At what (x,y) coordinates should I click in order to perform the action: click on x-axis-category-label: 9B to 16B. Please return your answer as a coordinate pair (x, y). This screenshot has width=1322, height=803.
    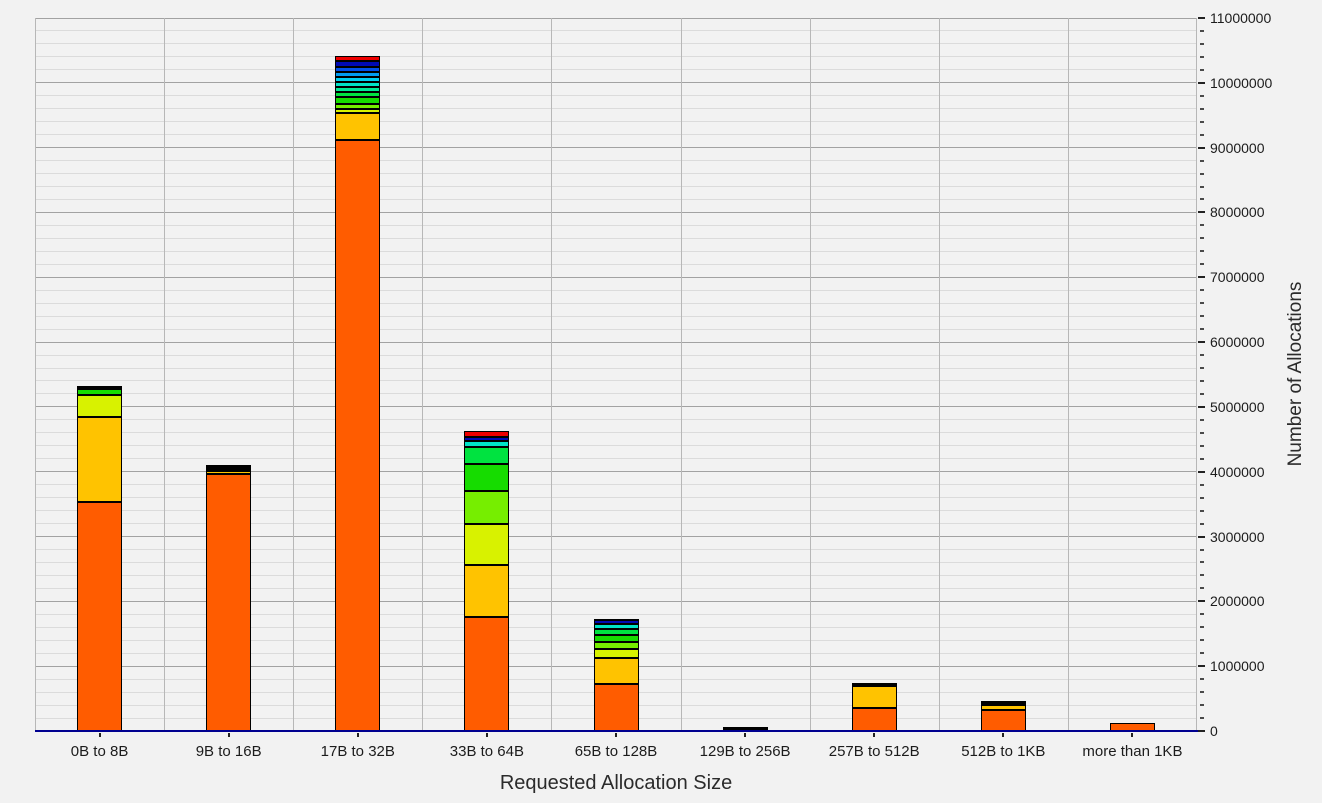
    Looking at the image, I should click on (228, 751).